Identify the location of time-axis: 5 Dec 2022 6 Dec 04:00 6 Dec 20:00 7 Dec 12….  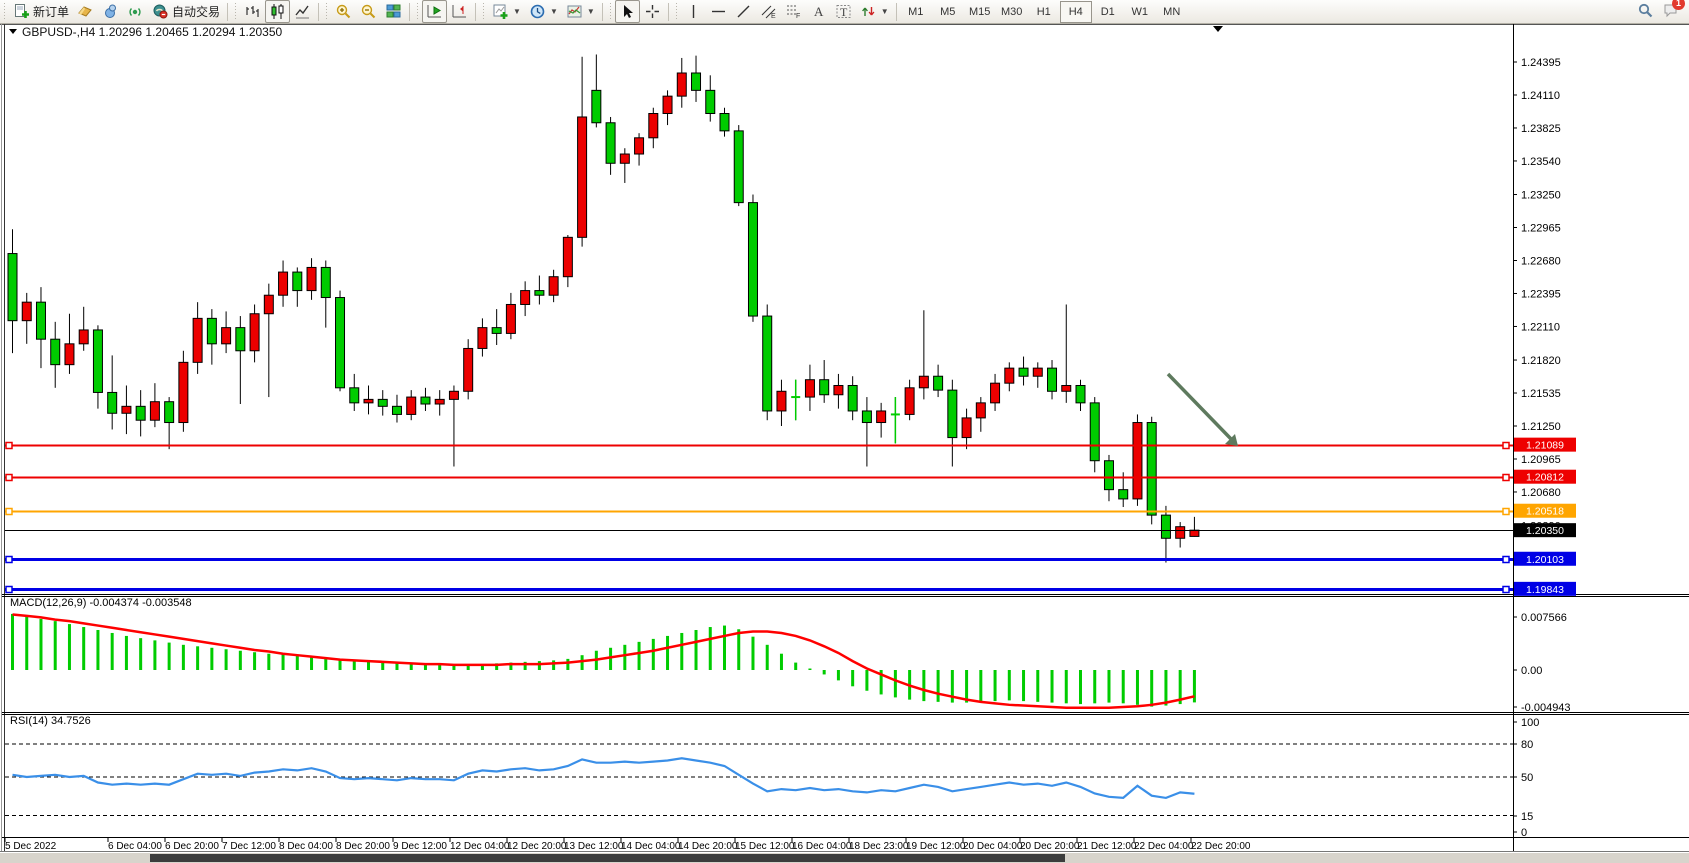
(627, 845).